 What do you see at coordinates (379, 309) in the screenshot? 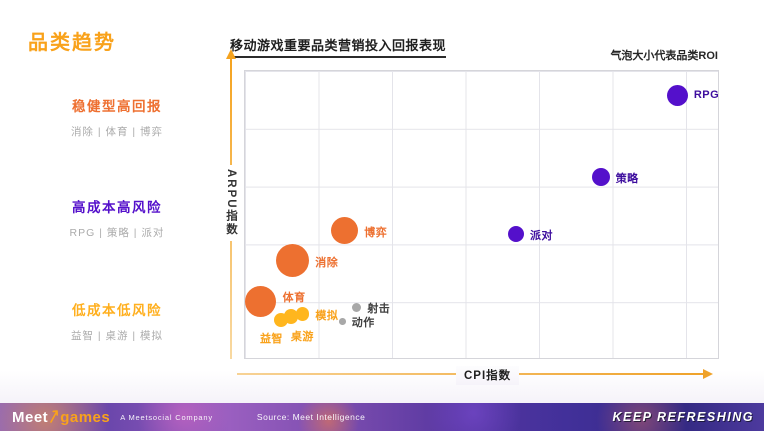
I see `bubble-label-射击: 射击` at bounding box center [379, 309].